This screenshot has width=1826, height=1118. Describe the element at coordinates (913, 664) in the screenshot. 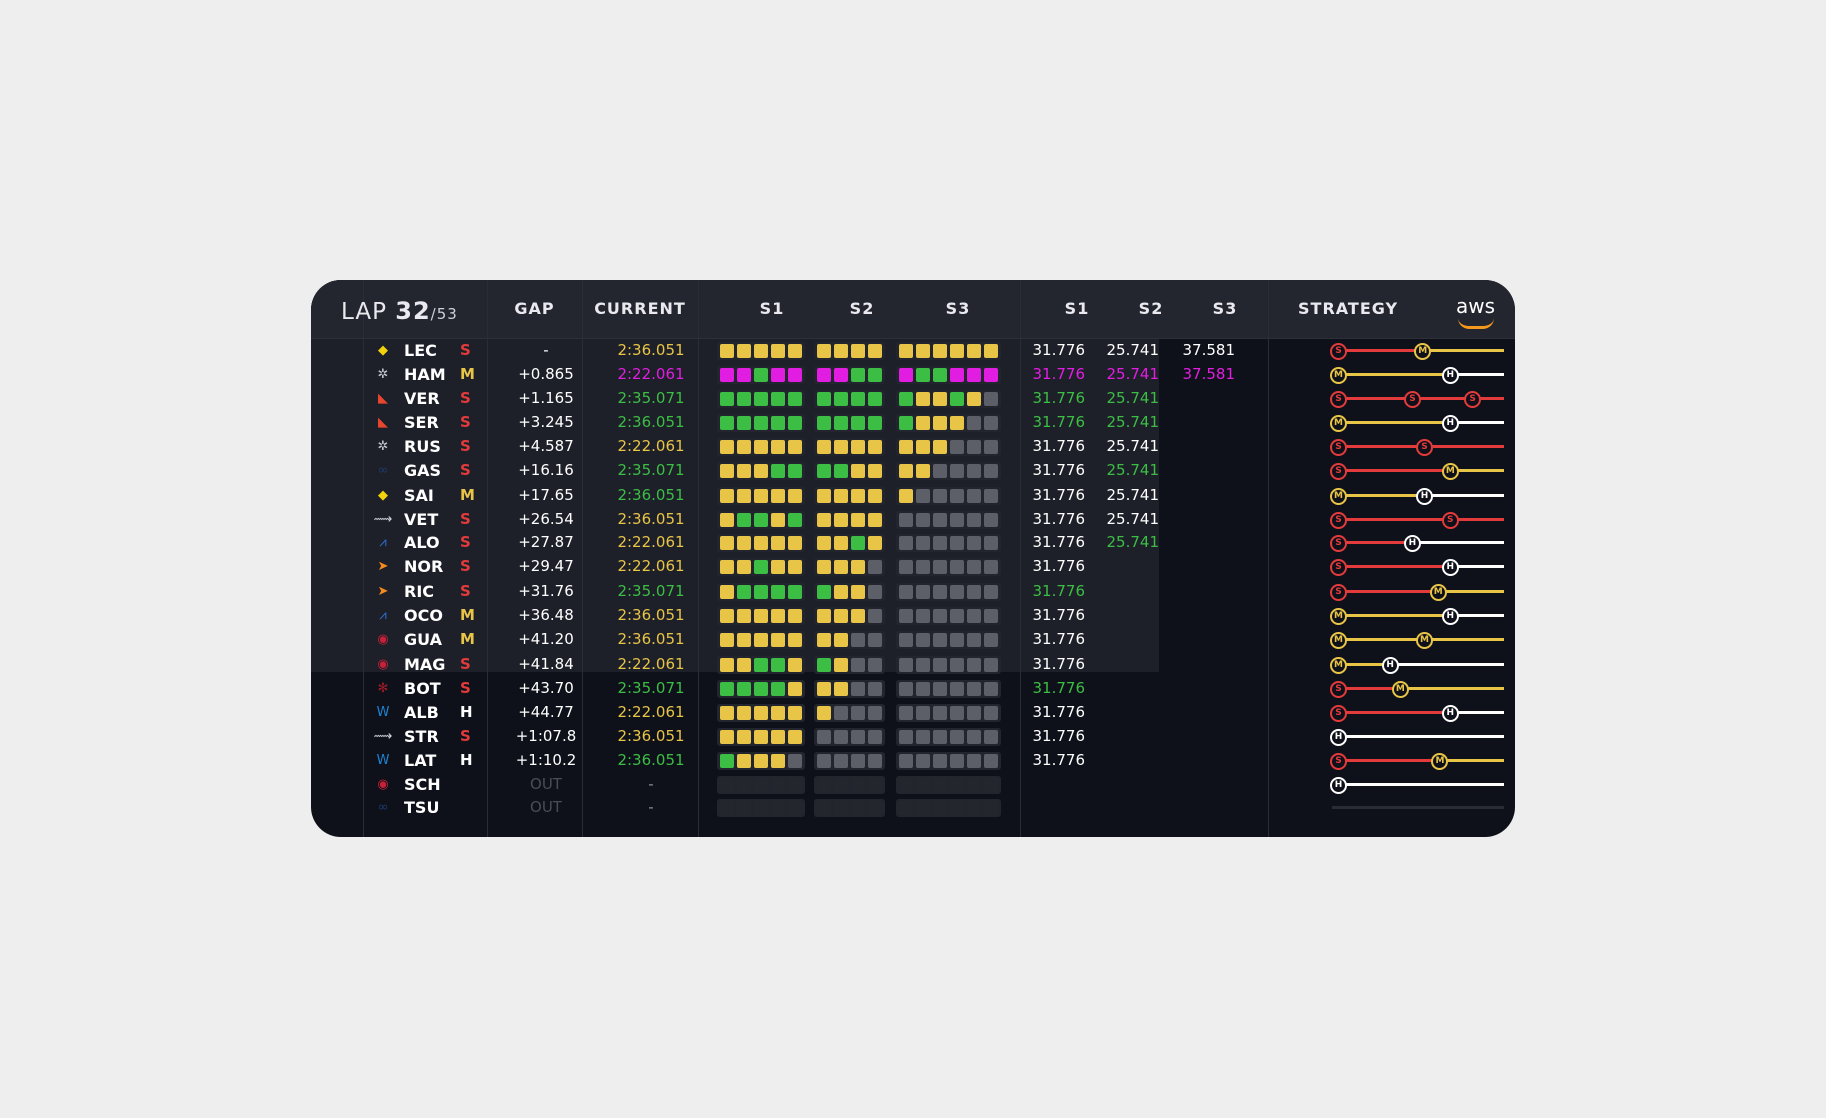

I see `driver-row: ◉ MAG S +41.84 2:22.061 31.776 M H` at that location.